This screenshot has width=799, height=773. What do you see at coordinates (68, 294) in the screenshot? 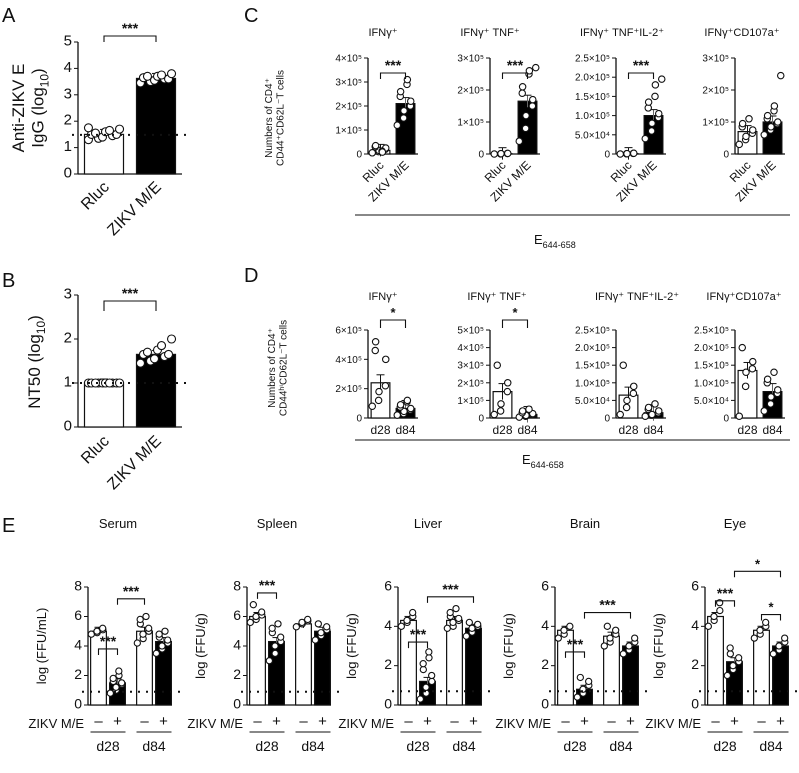
I see `y-tick-label: 3` at bounding box center [68, 294].